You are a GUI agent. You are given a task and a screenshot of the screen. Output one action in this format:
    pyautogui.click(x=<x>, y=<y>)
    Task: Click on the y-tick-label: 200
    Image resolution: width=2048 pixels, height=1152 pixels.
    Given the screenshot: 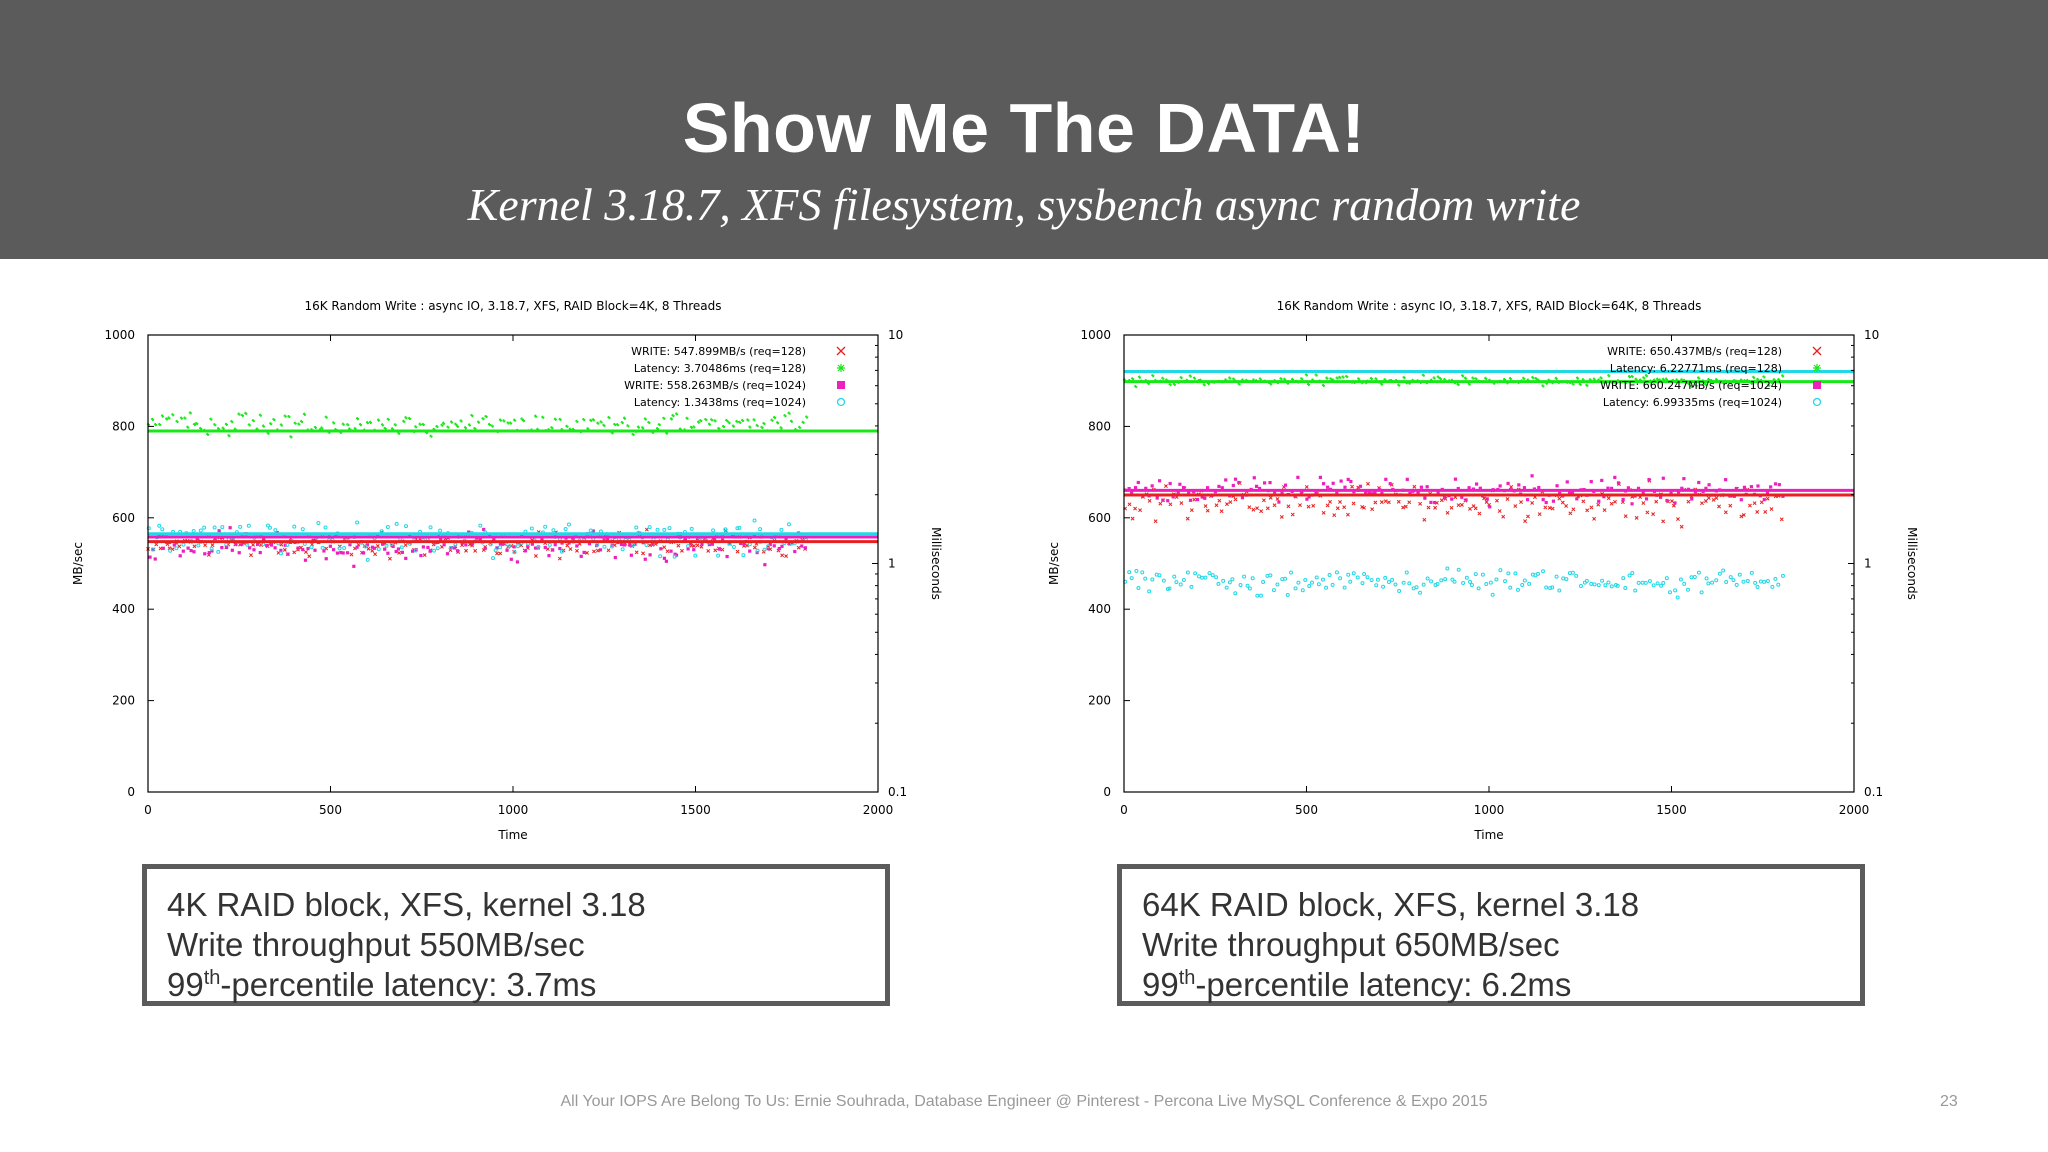 What is the action you would take?
    pyautogui.click(x=123, y=701)
    